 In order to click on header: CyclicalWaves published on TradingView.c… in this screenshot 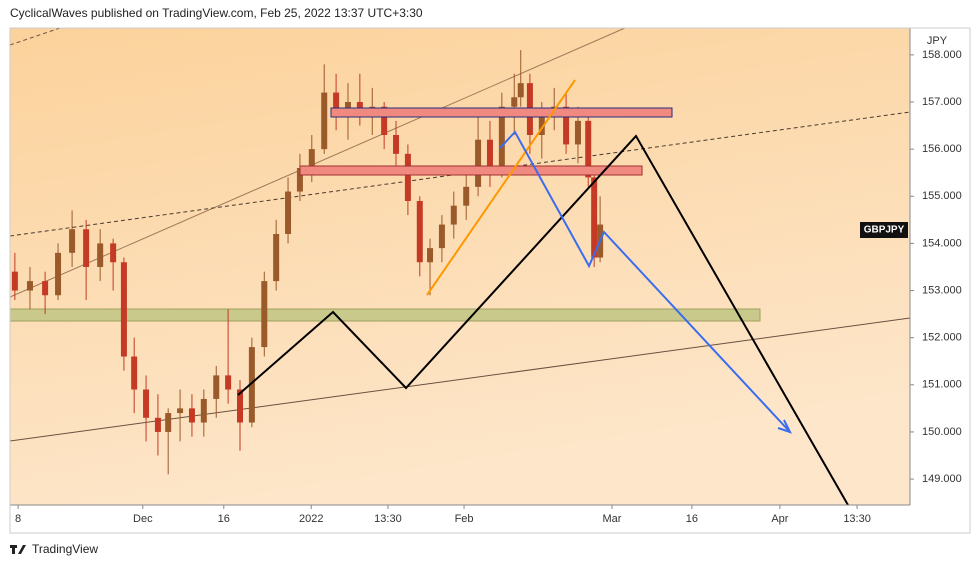, I will do `click(216, 13)`.